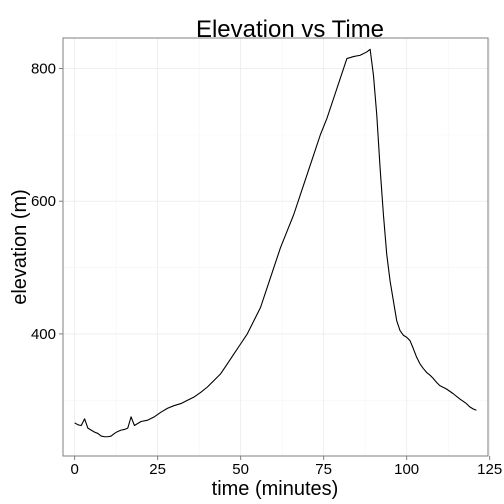 This screenshot has height=504, width=504. Describe the element at coordinates (489, 469) in the screenshot. I see `x-tick-label: 125` at that location.